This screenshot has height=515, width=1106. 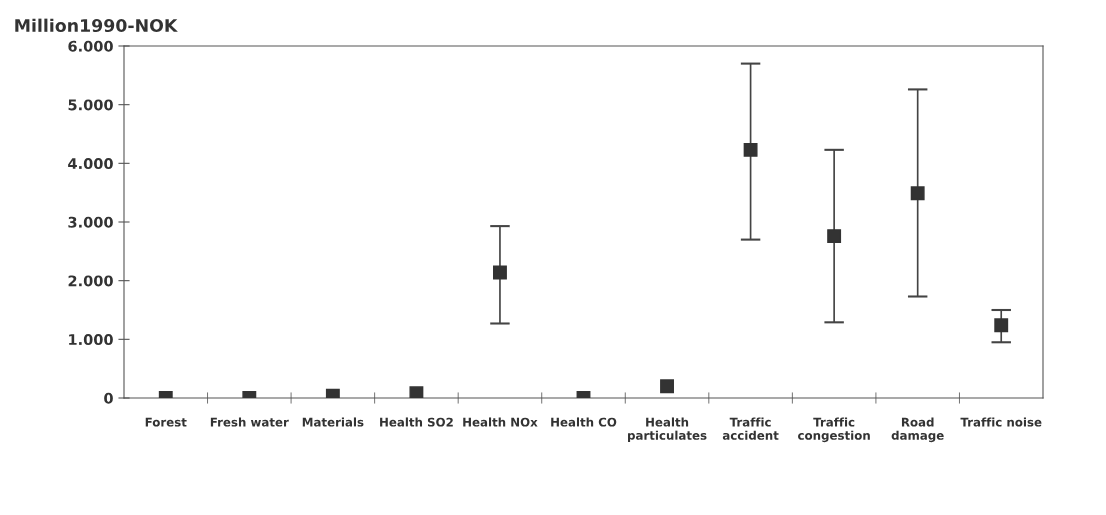 I want to click on x-tick-label: Forest, so click(x=166, y=422).